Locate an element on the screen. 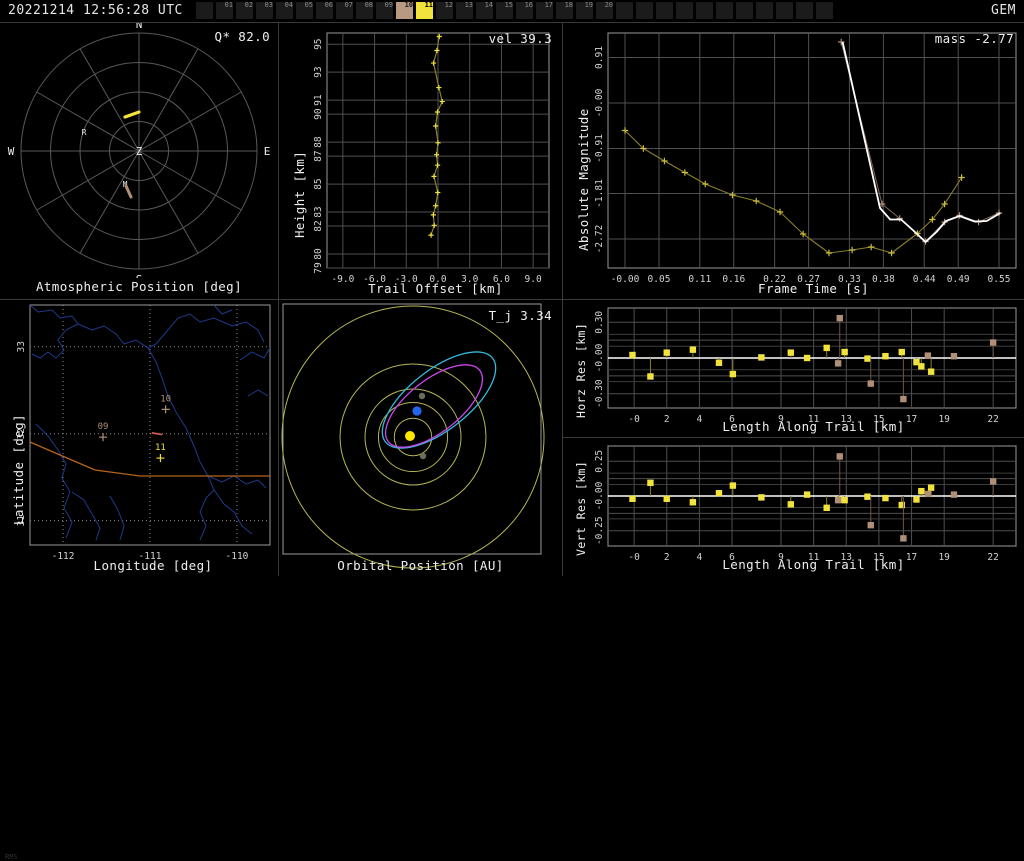  y-tick-label: 79 is located at coordinates (318, 268).